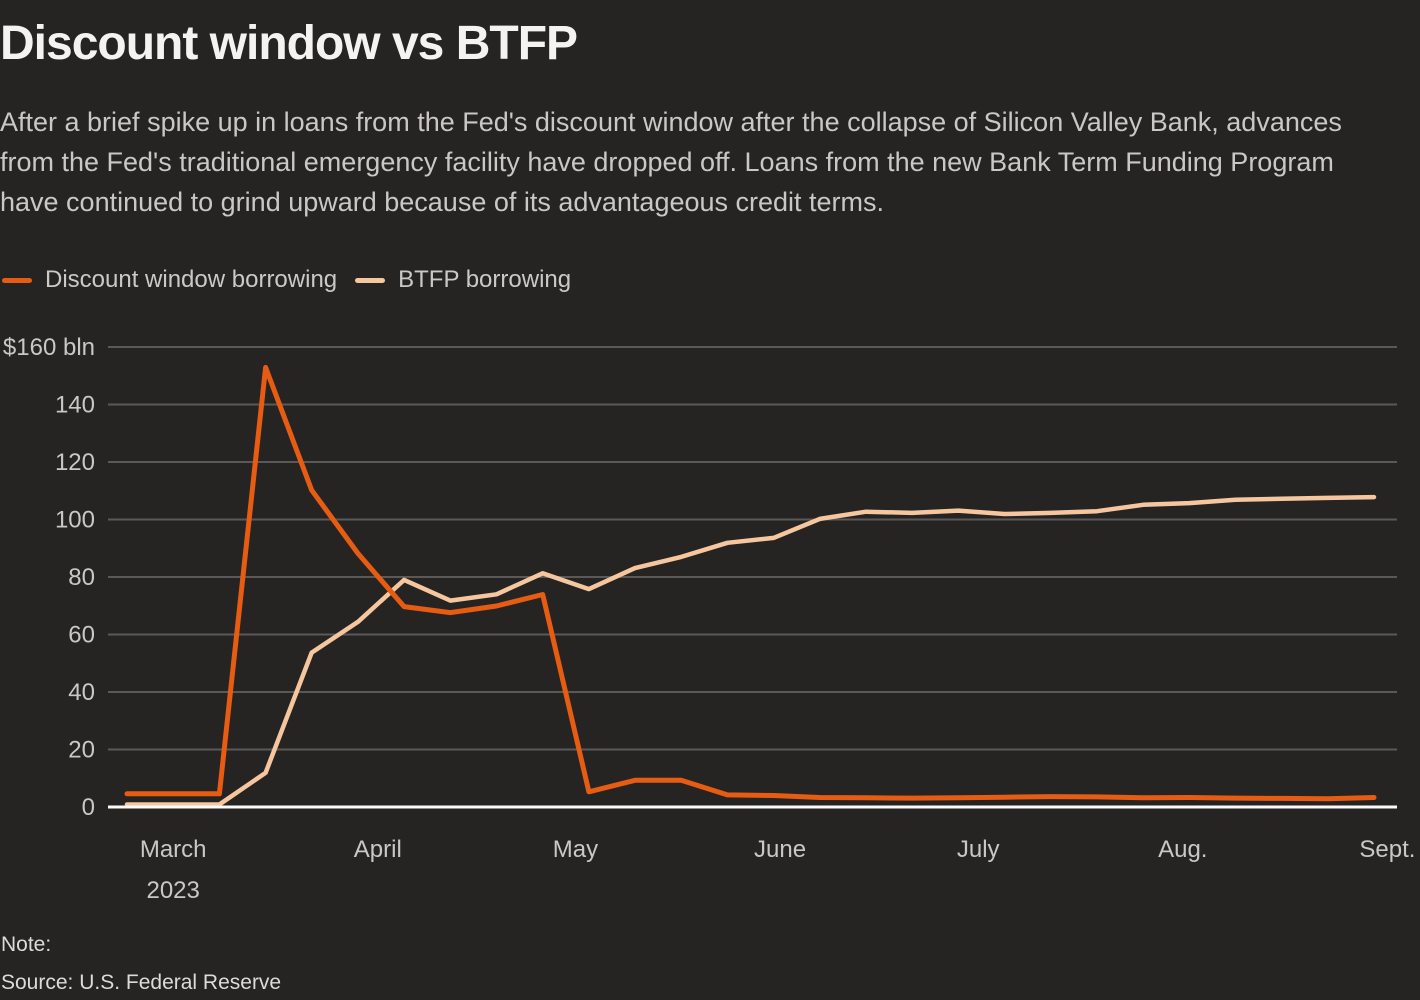  What do you see at coordinates (780, 849) in the screenshot?
I see `x-tick-label: June` at bounding box center [780, 849].